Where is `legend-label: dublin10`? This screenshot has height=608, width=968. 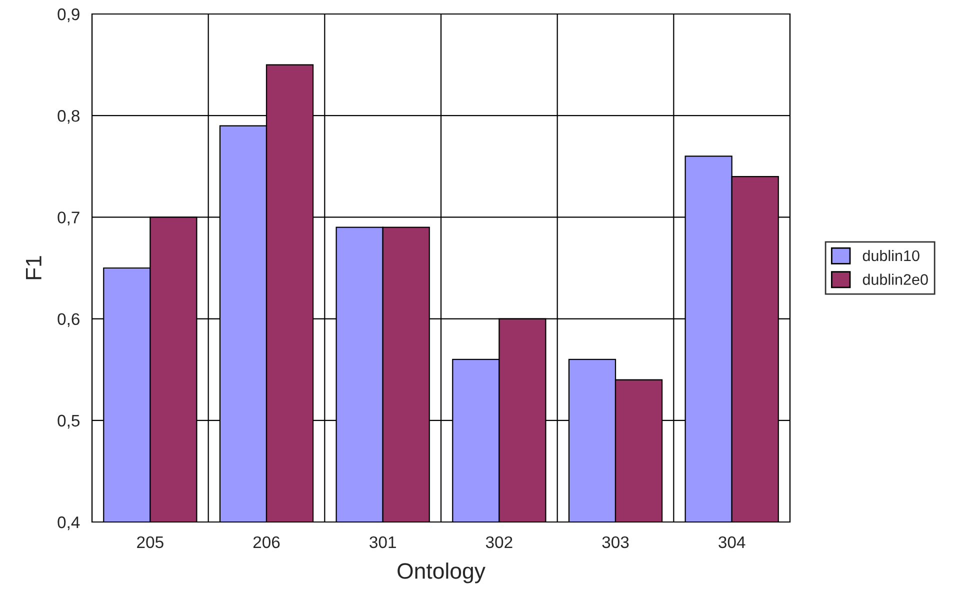 legend-label: dublin10 is located at coordinates (891, 256).